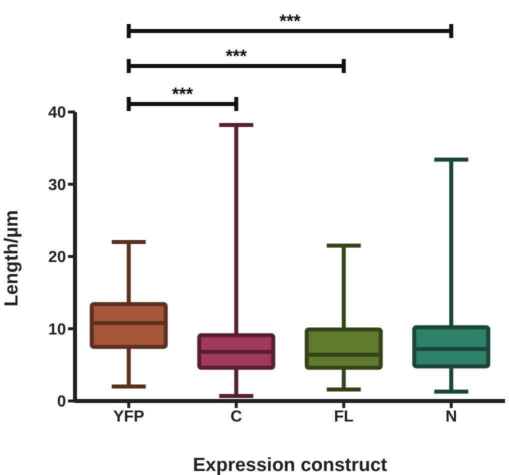 This screenshot has width=509, height=475. I want to click on x-tick-label: FL, so click(344, 417).